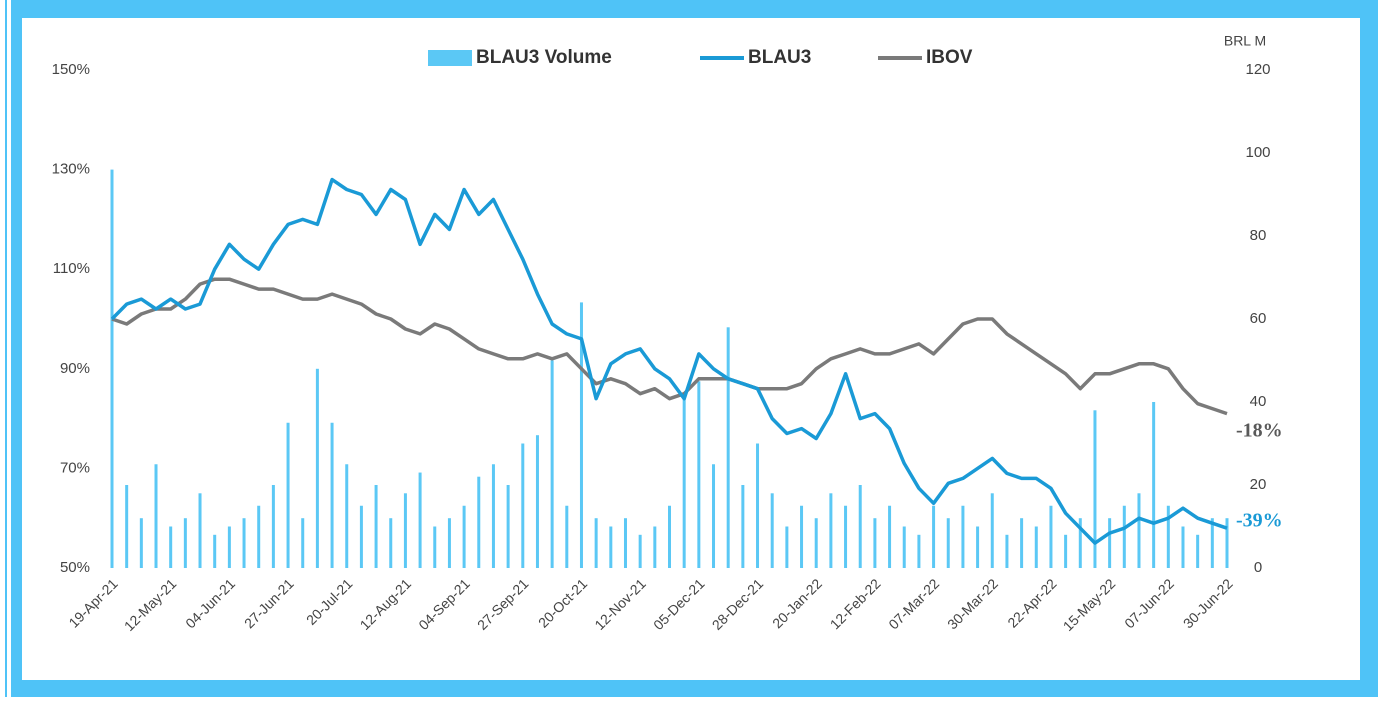 The height and width of the screenshot is (702, 1378). I want to click on legend-label: BLAU3 Volume, so click(544, 57).